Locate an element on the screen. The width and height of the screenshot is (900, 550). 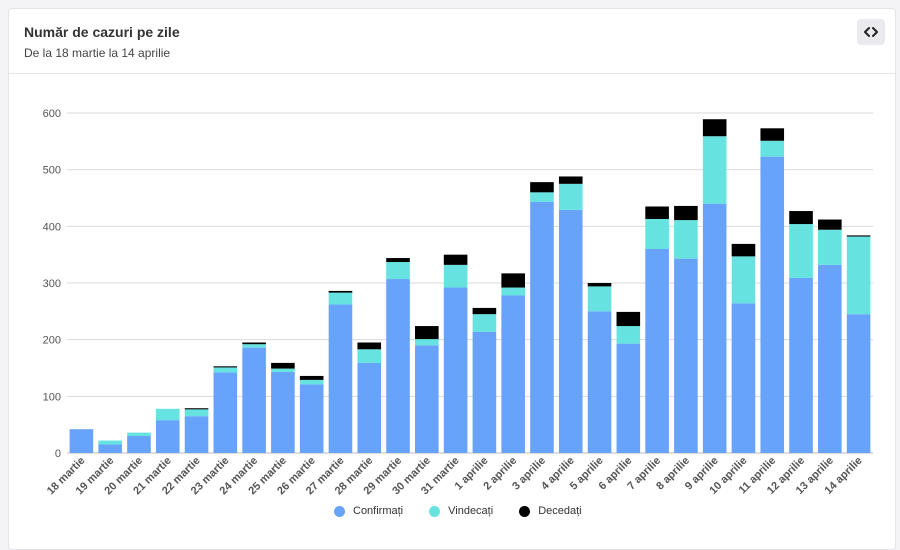
y-tick-label: 500 is located at coordinates (52, 171).